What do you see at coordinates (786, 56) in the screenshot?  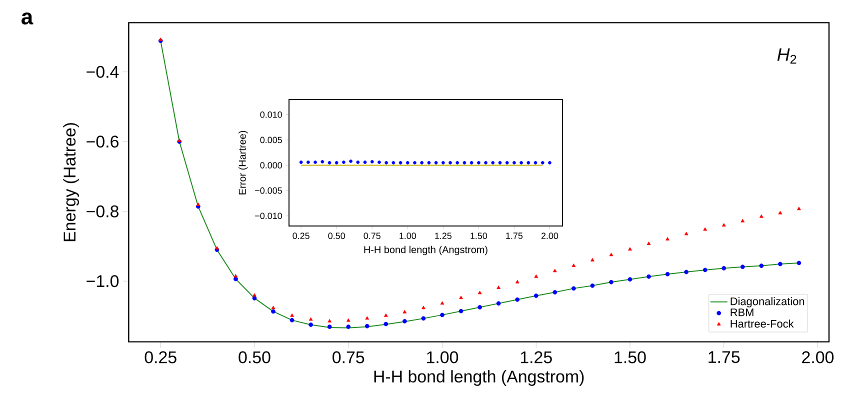 I see `annotation: H$_{2}$` at bounding box center [786, 56].